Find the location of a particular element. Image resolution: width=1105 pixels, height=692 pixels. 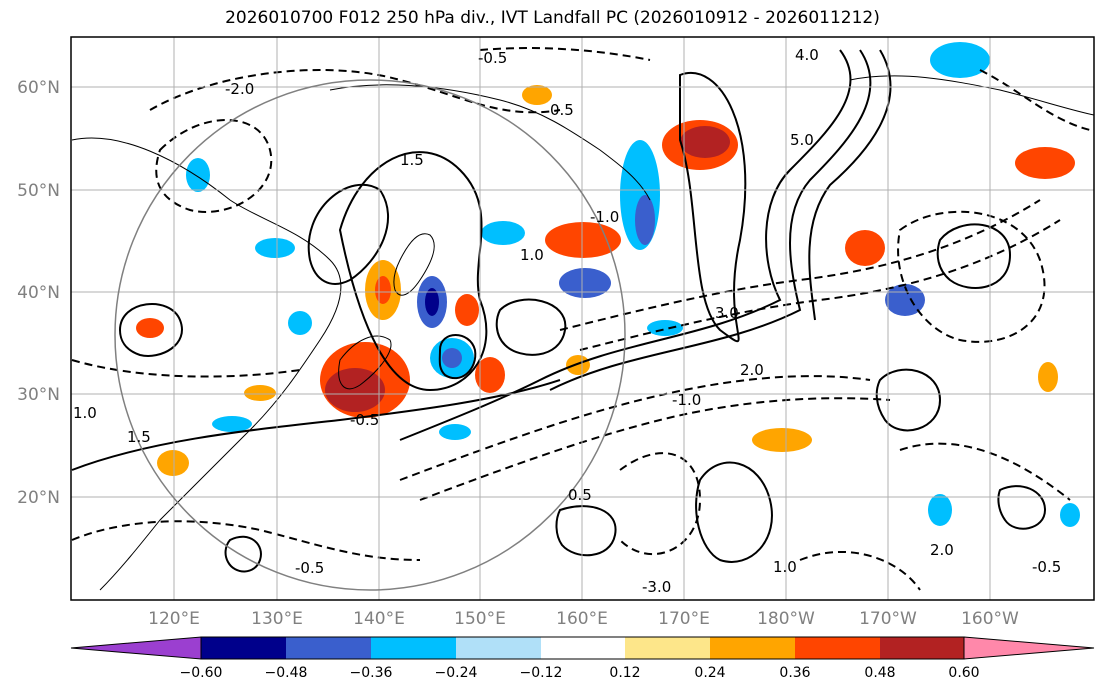

colorbar-tick-label: 0.12 is located at coordinates (624, 673).